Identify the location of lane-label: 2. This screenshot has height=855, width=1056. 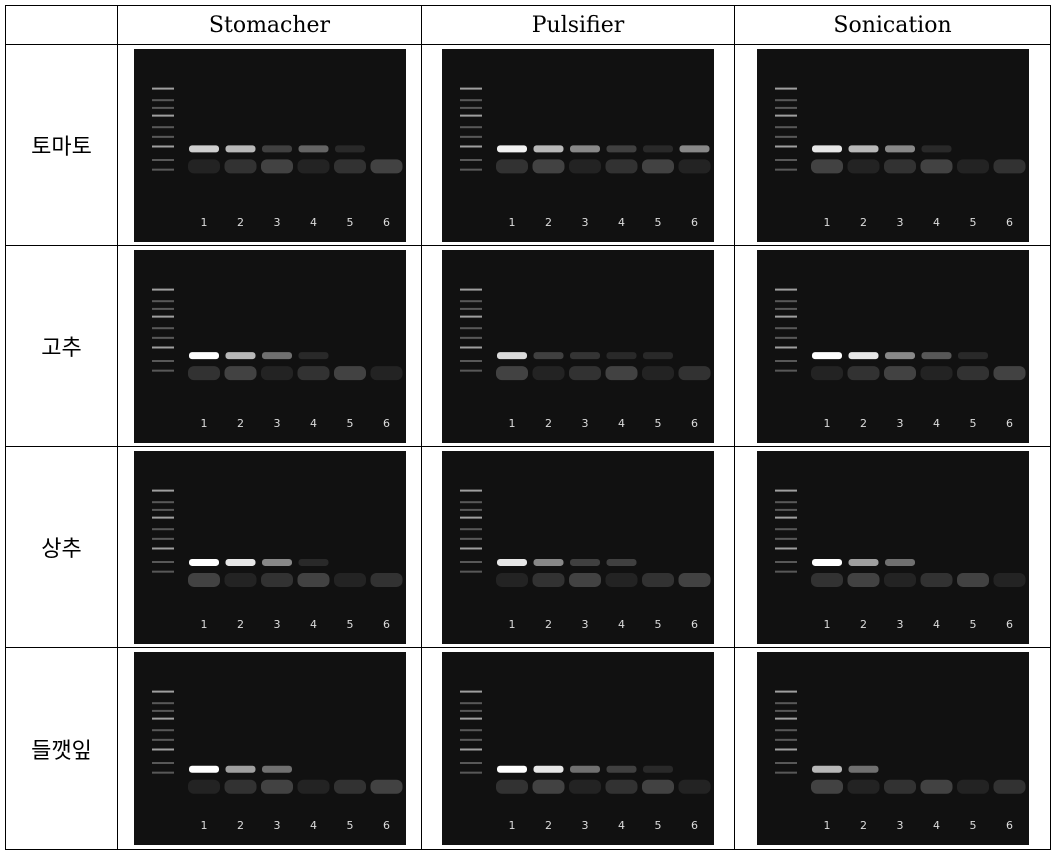
(548, 222).